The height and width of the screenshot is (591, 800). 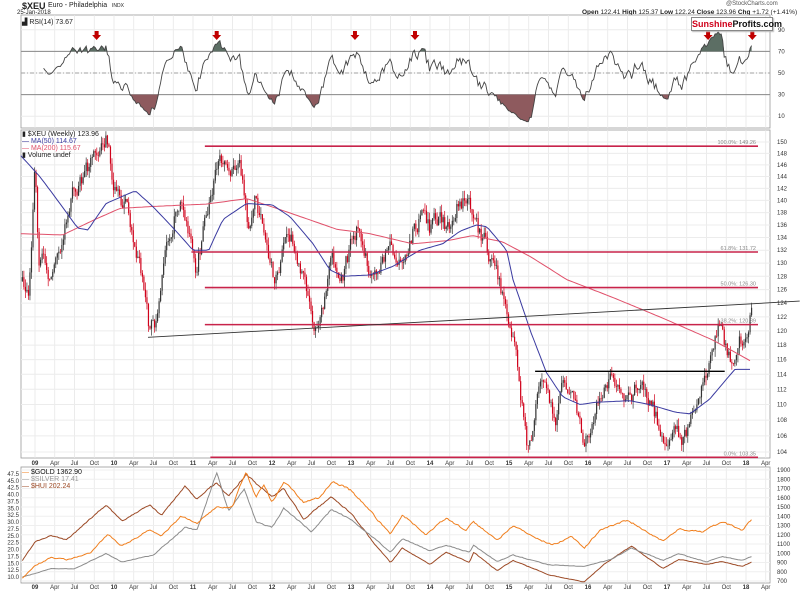 I want to click on rsi-label: RSI(14) 73.67, so click(x=51, y=22).